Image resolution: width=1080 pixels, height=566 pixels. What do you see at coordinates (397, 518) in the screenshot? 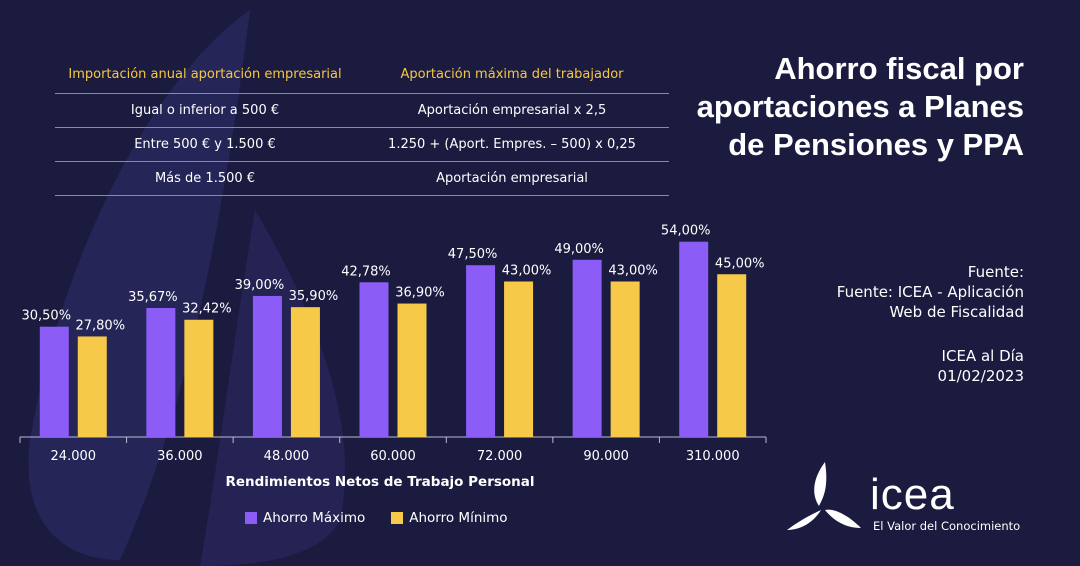
I see `legend-swatch-min` at bounding box center [397, 518].